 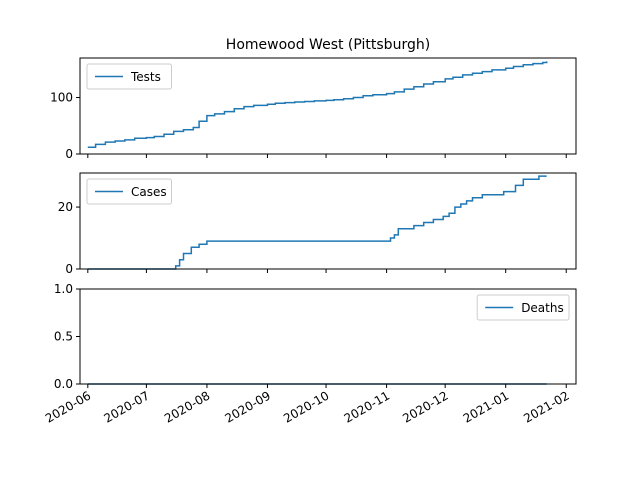 I want to click on chart-title: Homewood West (Pittsburgh), so click(x=328, y=45).